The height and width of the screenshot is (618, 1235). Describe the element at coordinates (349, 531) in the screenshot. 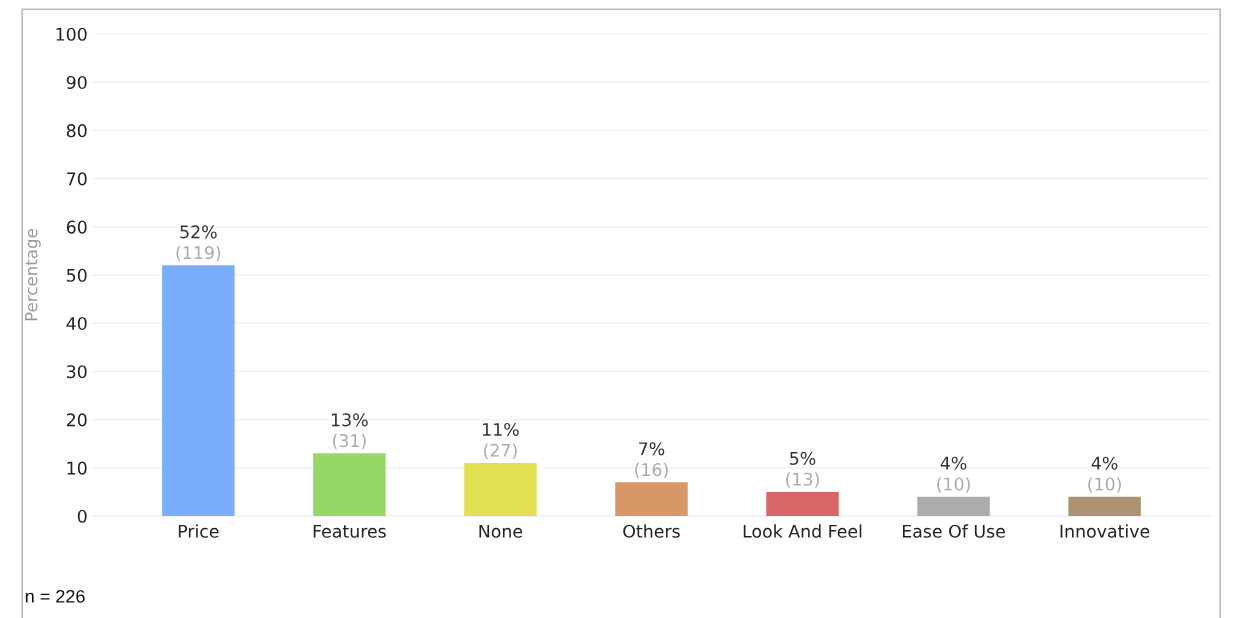

I see `x-tick-label: Features` at that location.